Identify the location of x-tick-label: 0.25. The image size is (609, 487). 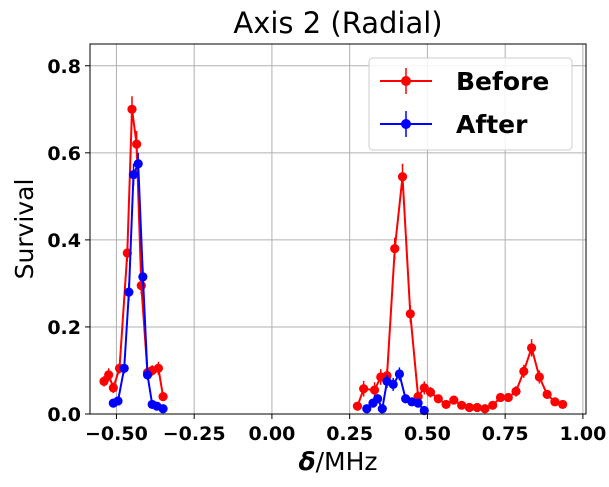
(349, 434).